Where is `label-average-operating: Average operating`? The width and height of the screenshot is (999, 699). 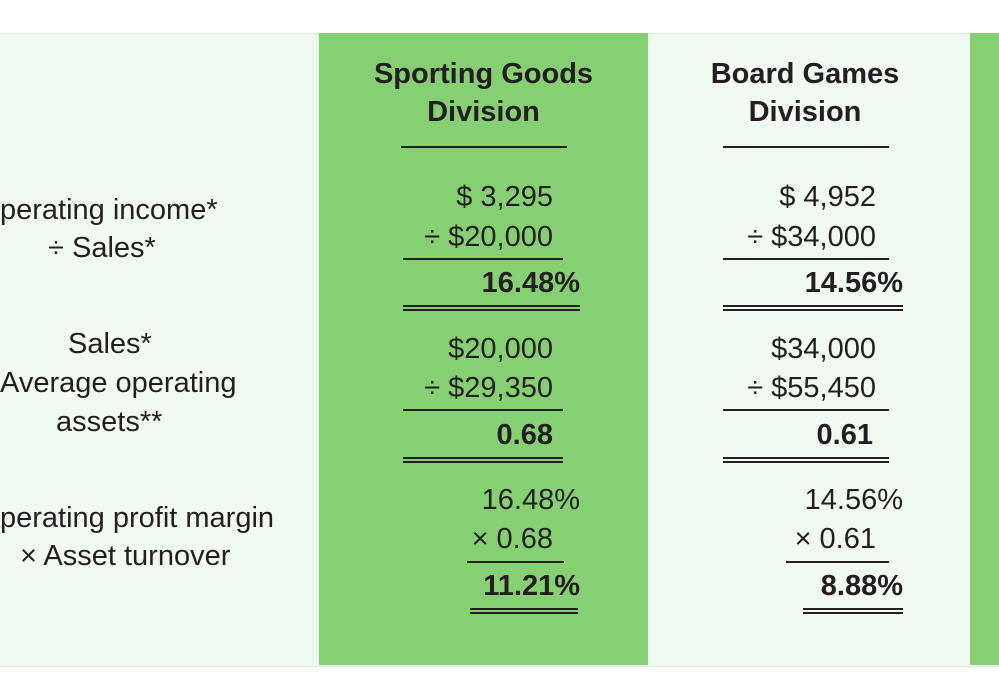
label-average-operating: Average operating is located at coordinates (118, 383).